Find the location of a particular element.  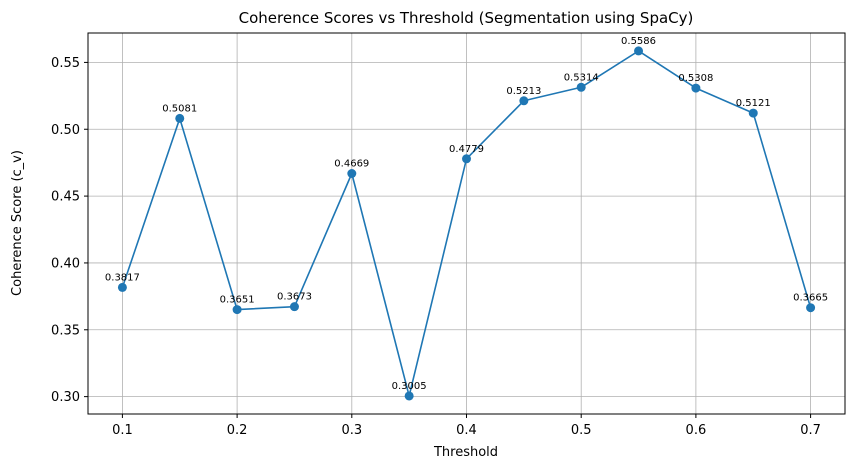

data-label: 0.5314 is located at coordinates (581, 77).